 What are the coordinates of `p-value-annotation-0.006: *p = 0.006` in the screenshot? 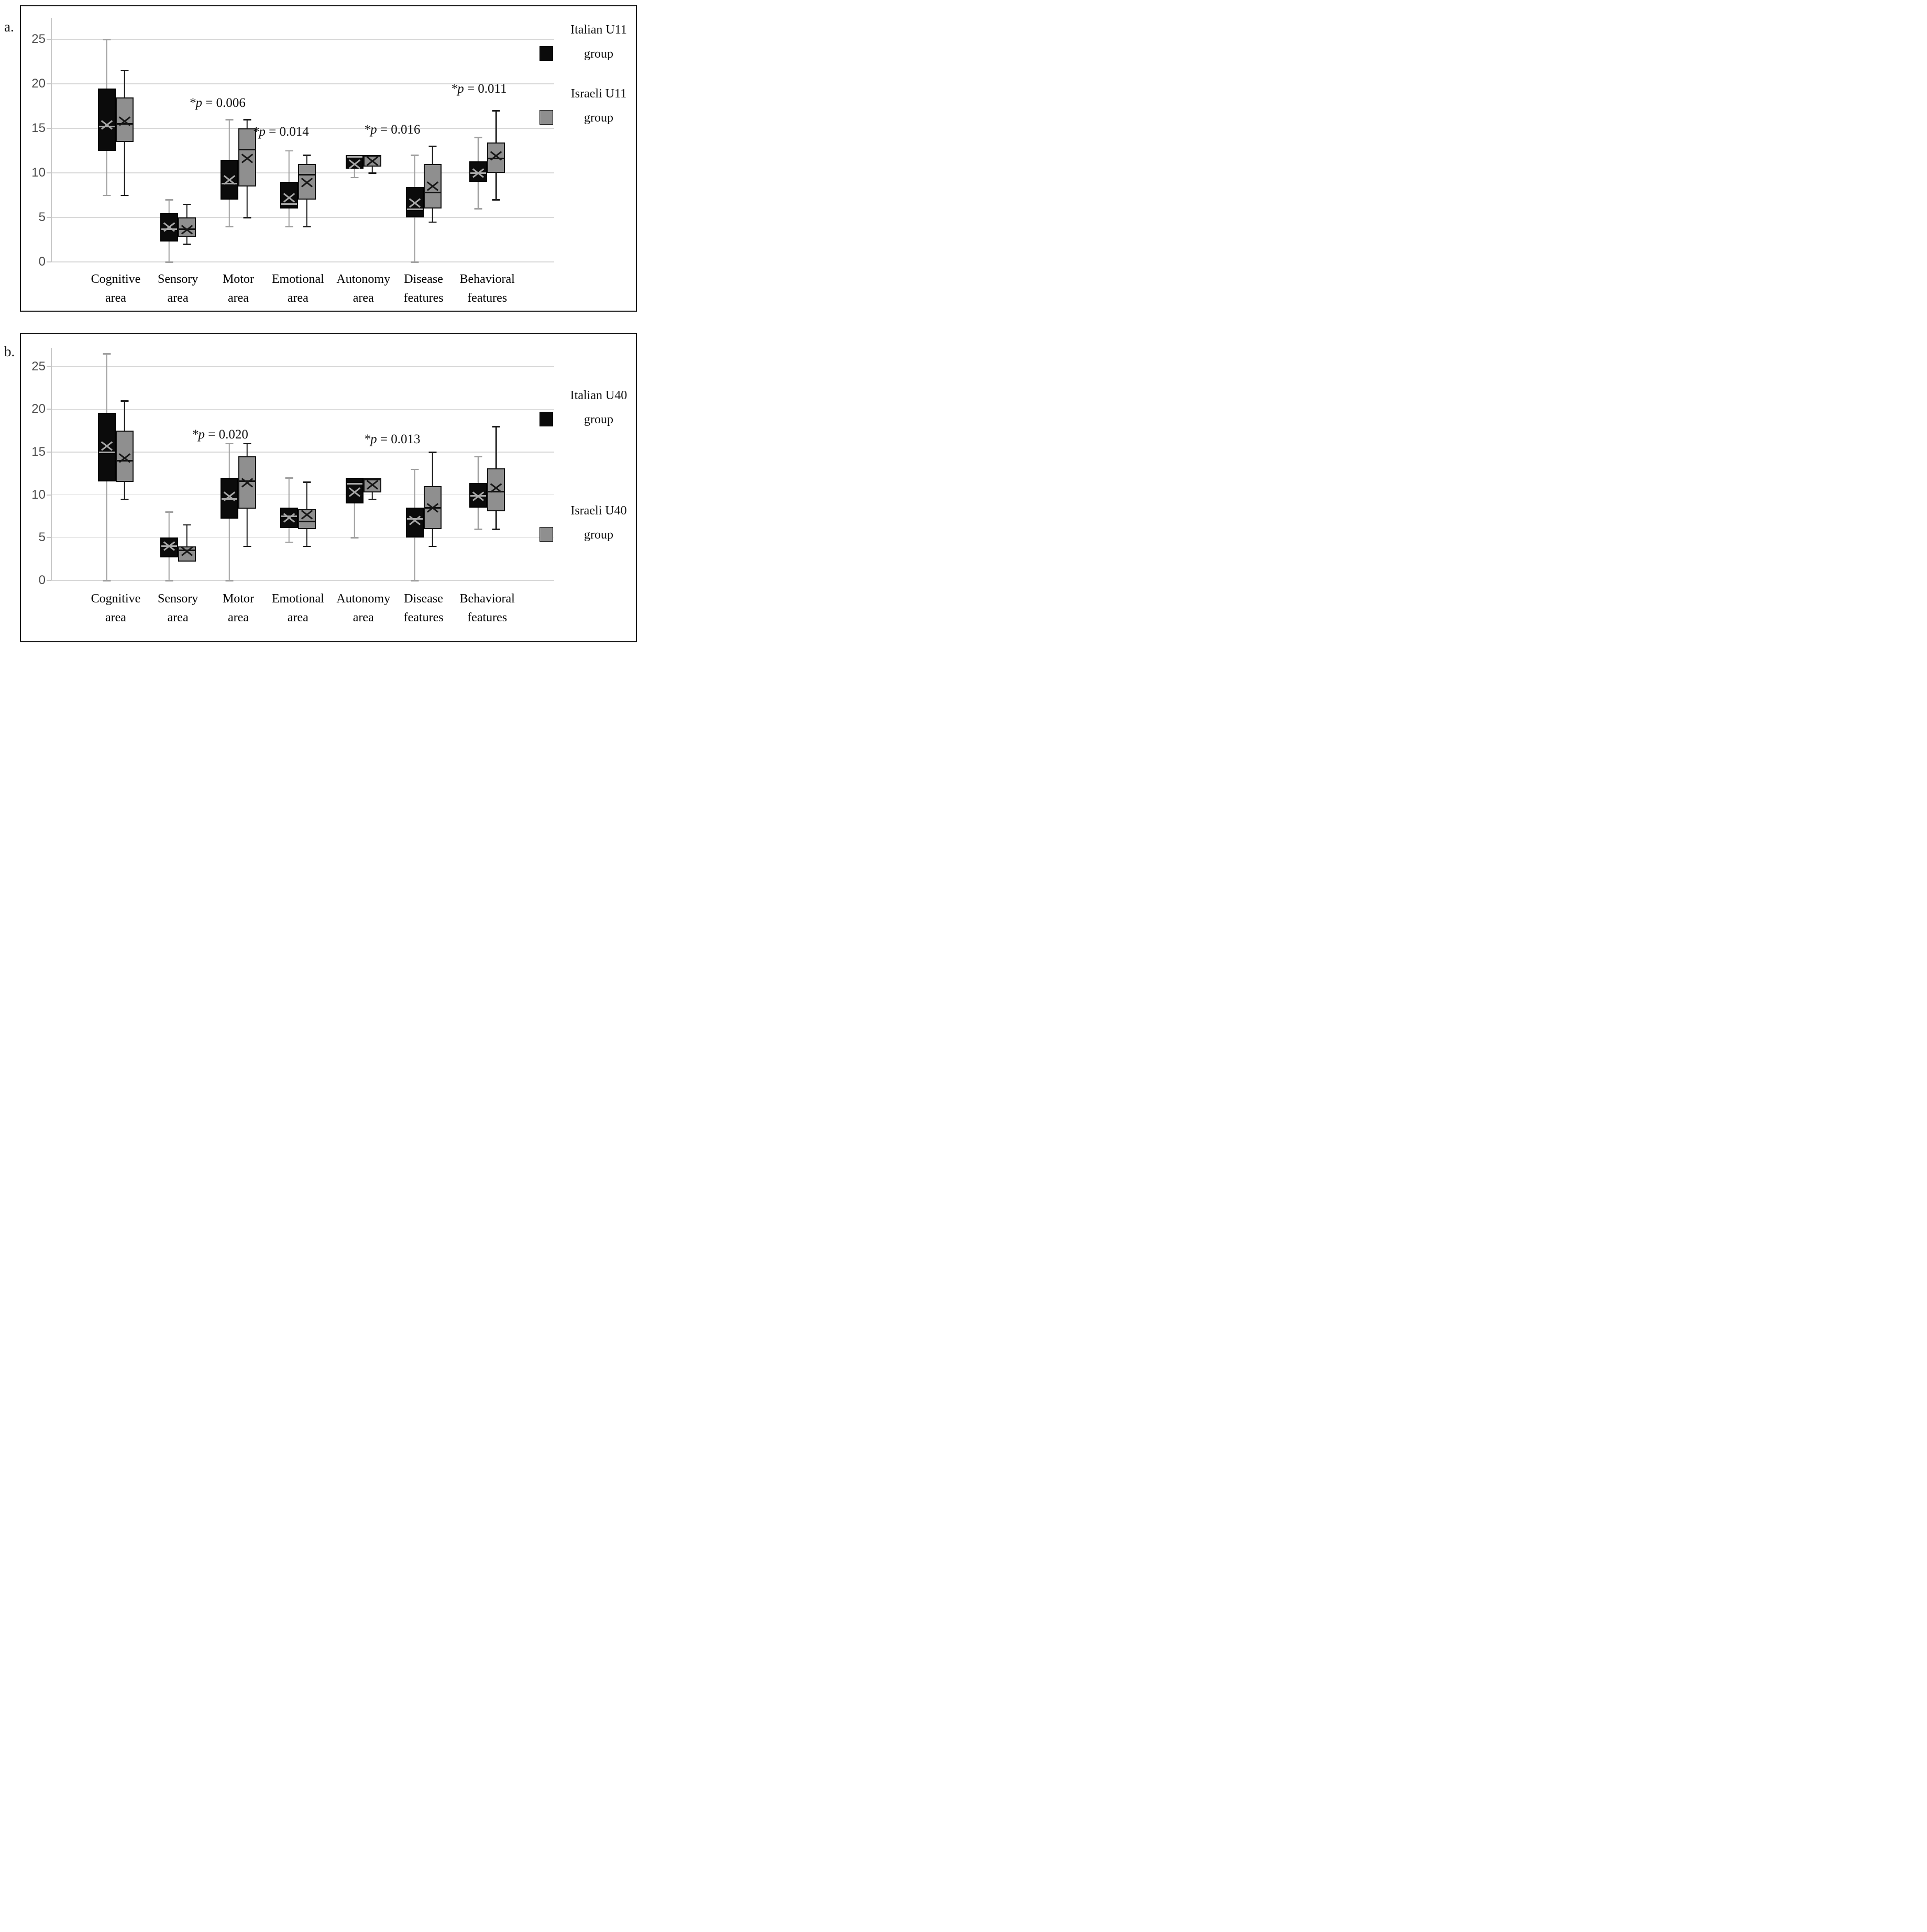 It's located at (217, 103).